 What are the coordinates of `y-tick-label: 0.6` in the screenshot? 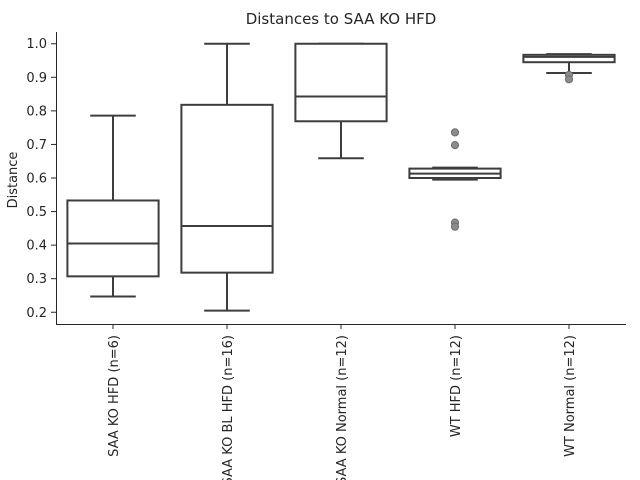 It's located at (36, 179).